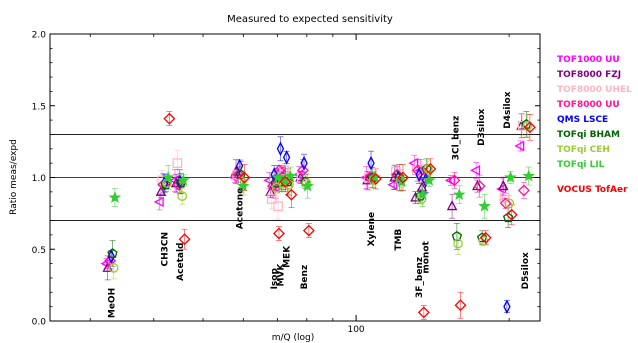  What do you see at coordinates (592, 190) in the screenshot?
I see `legend-entry: VOCUS TofAer` at bounding box center [592, 190].